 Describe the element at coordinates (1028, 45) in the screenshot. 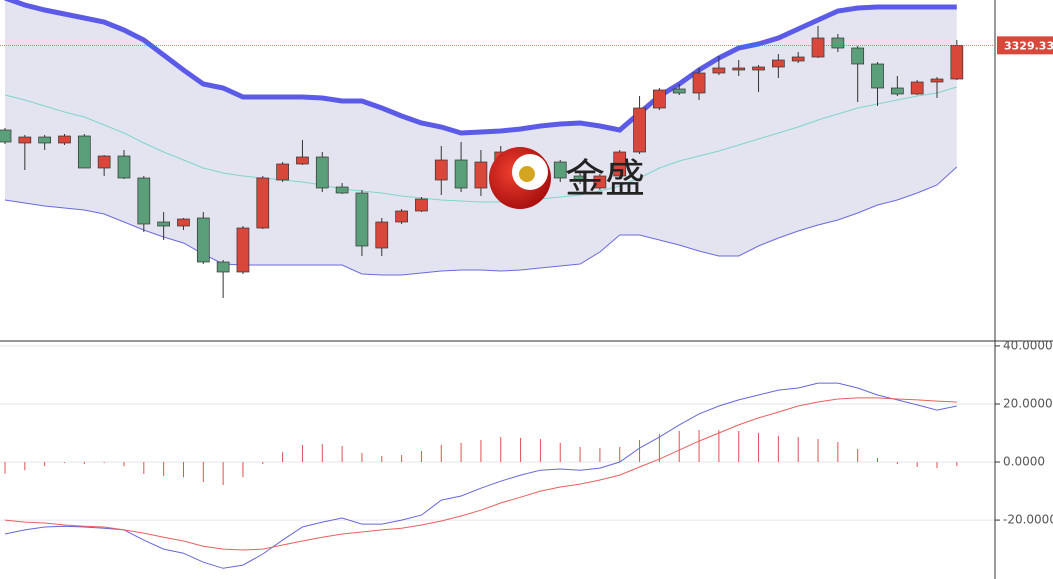

I see `last-price-label: 3329.33` at that location.